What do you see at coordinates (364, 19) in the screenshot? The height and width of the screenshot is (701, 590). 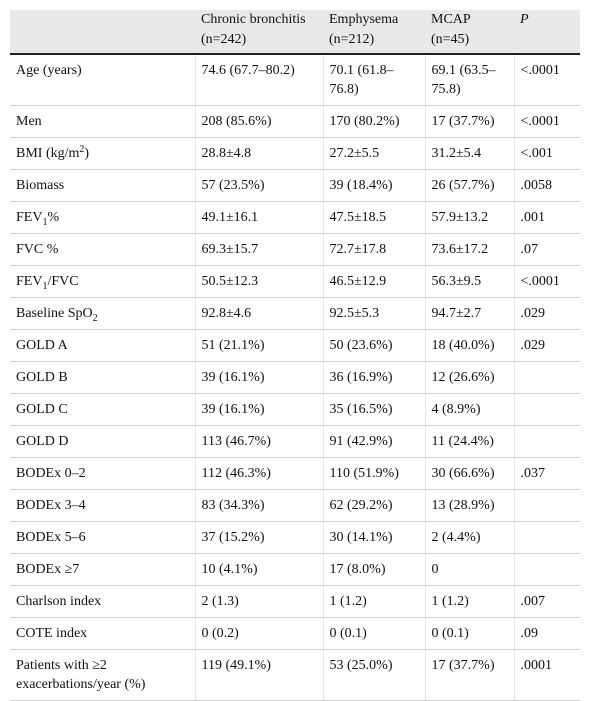 I see `header-col2-name: Emphysema` at bounding box center [364, 19].